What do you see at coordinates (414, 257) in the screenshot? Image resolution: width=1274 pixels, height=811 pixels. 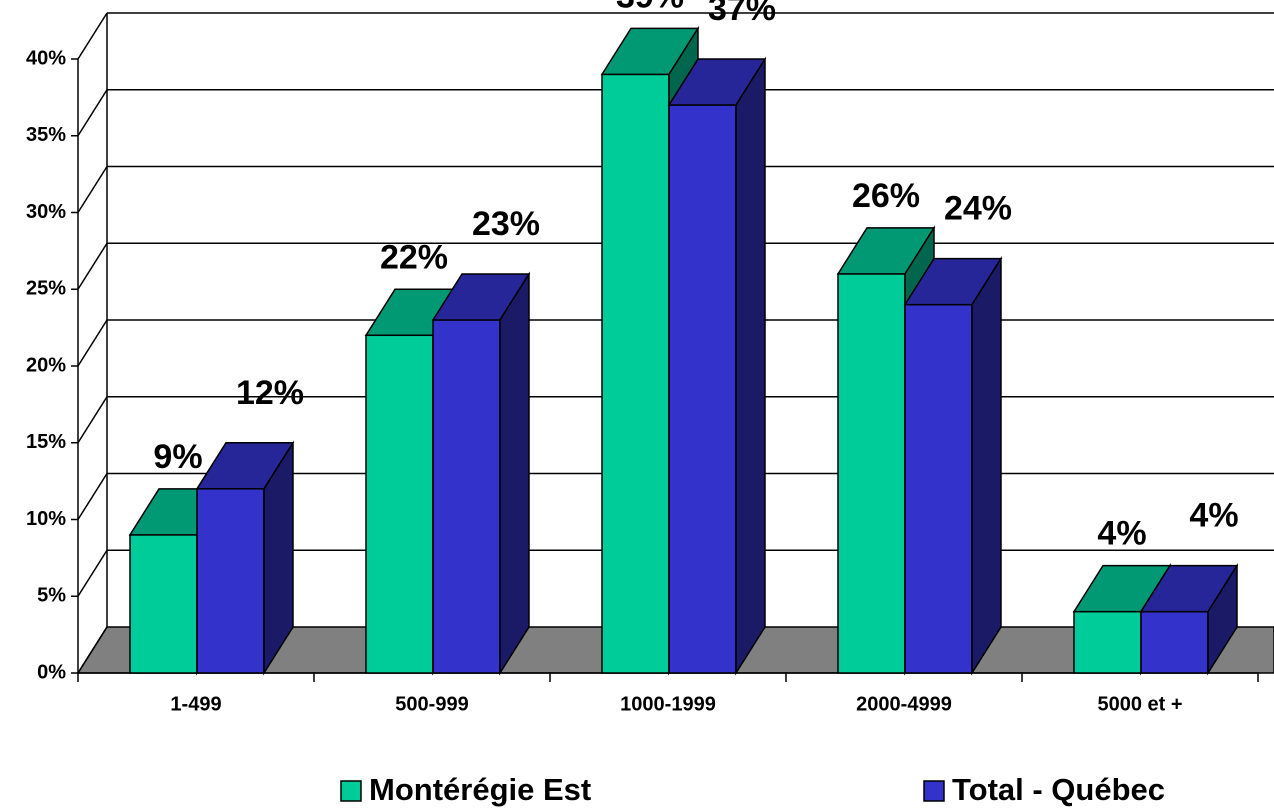 I see `value-label: 22%` at bounding box center [414, 257].